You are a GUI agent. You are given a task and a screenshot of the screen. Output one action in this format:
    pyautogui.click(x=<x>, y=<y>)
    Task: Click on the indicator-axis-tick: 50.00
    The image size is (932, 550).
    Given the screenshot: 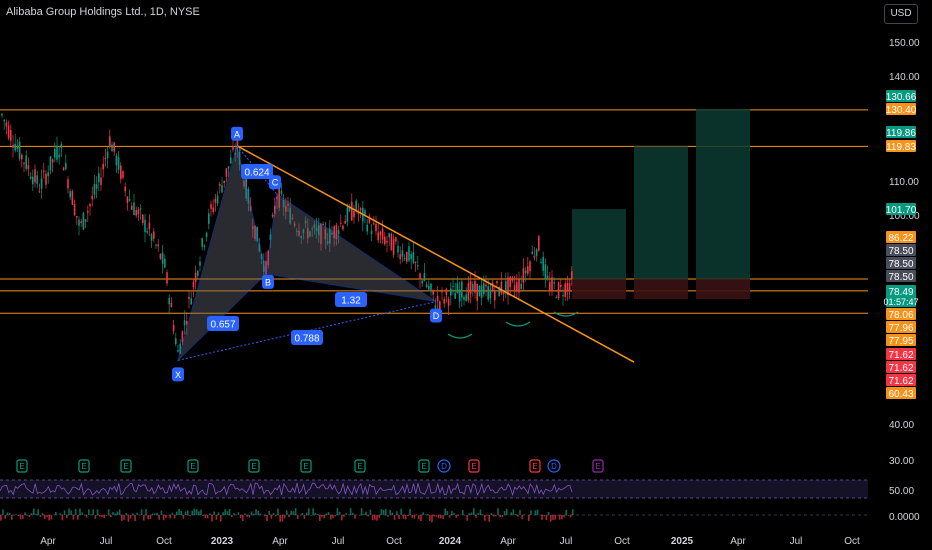 What is the action you would take?
    pyautogui.click(x=901, y=491)
    